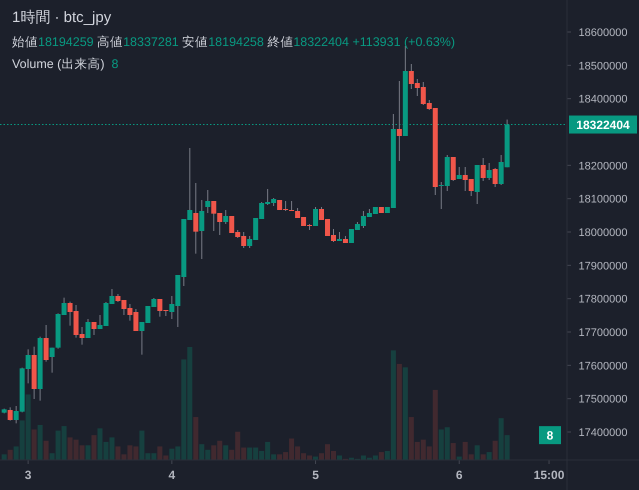 This screenshot has width=639, height=490. I want to click on y-tick-label: 17600000, so click(603, 366).